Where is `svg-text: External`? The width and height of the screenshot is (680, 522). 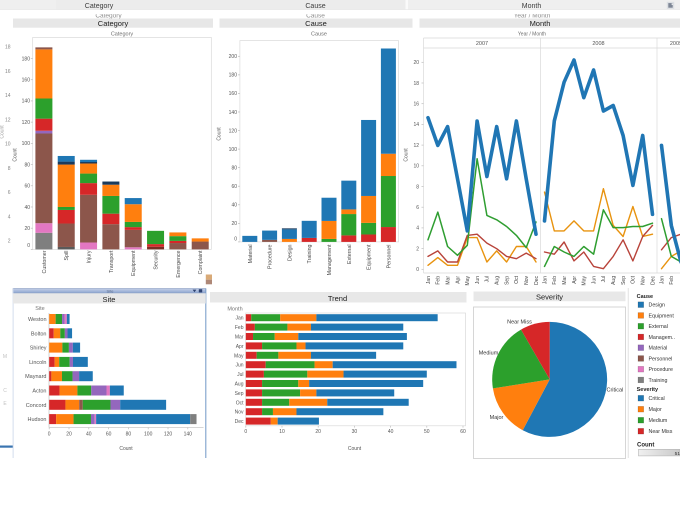
svg-text: External is located at coordinates (658, 327).